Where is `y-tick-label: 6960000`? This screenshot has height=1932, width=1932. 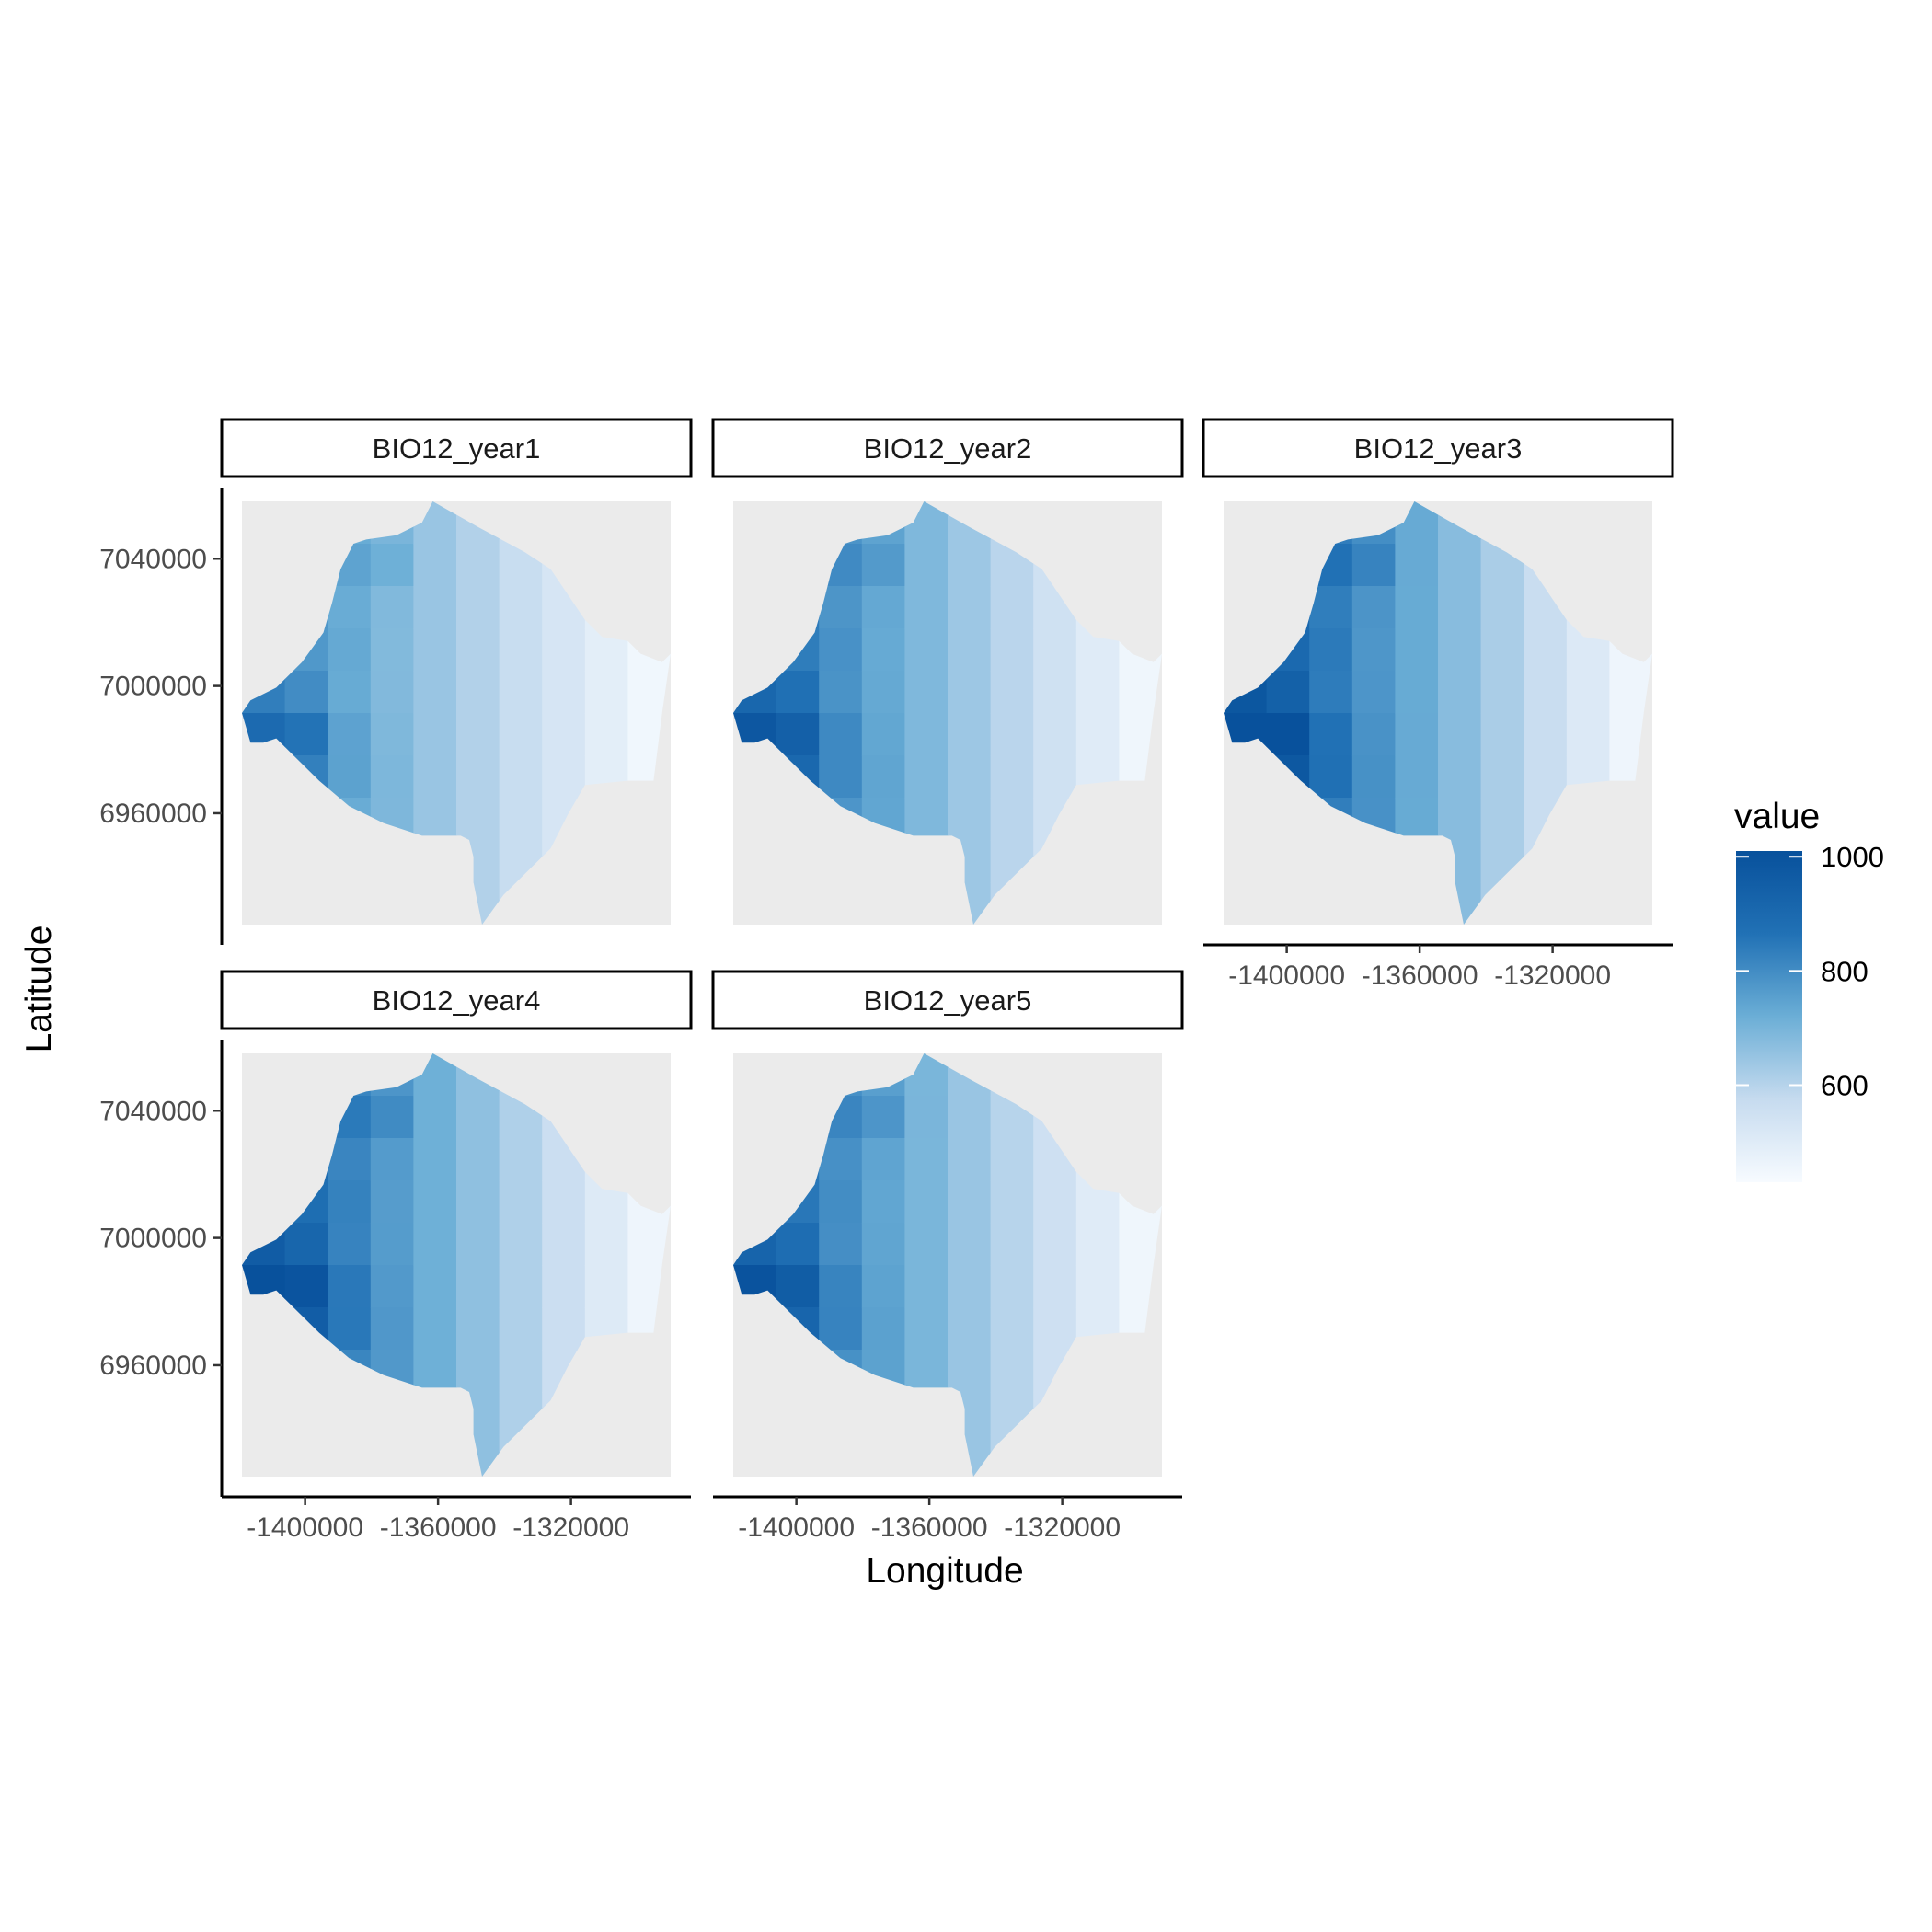 y-tick-label: 6960000 is located at coordinates (153, 814).